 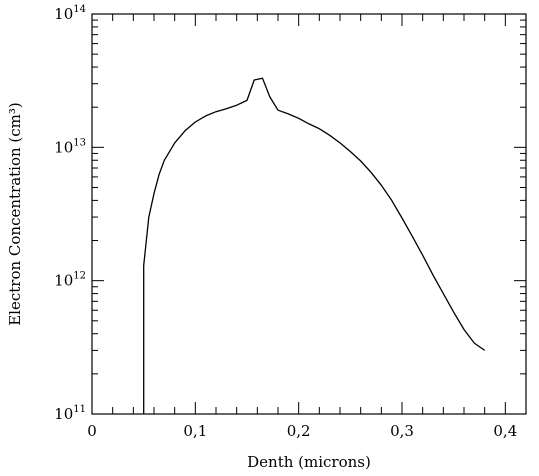 What do you see at coordinates (402, 431) in the screenshot?
I see `x-tick-label: 0,3` at bounding box center [402, 431].